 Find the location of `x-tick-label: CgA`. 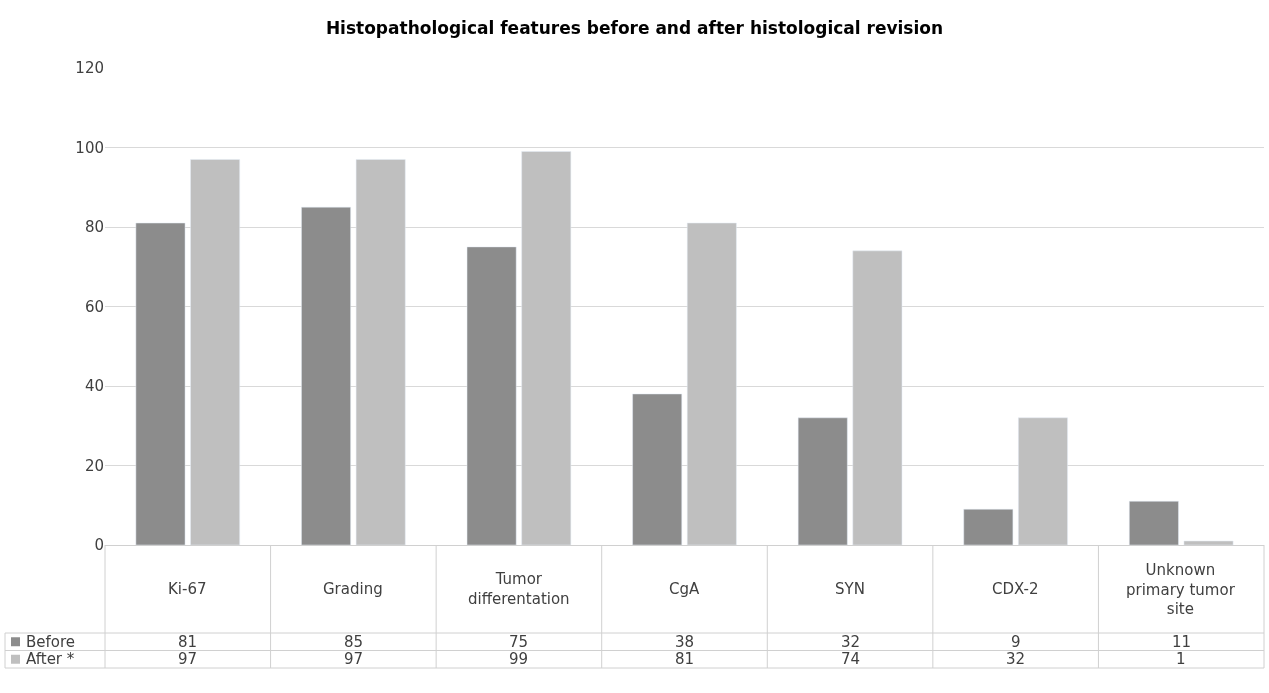

x-tick-label: CgA is located at coordinates (684, 589).